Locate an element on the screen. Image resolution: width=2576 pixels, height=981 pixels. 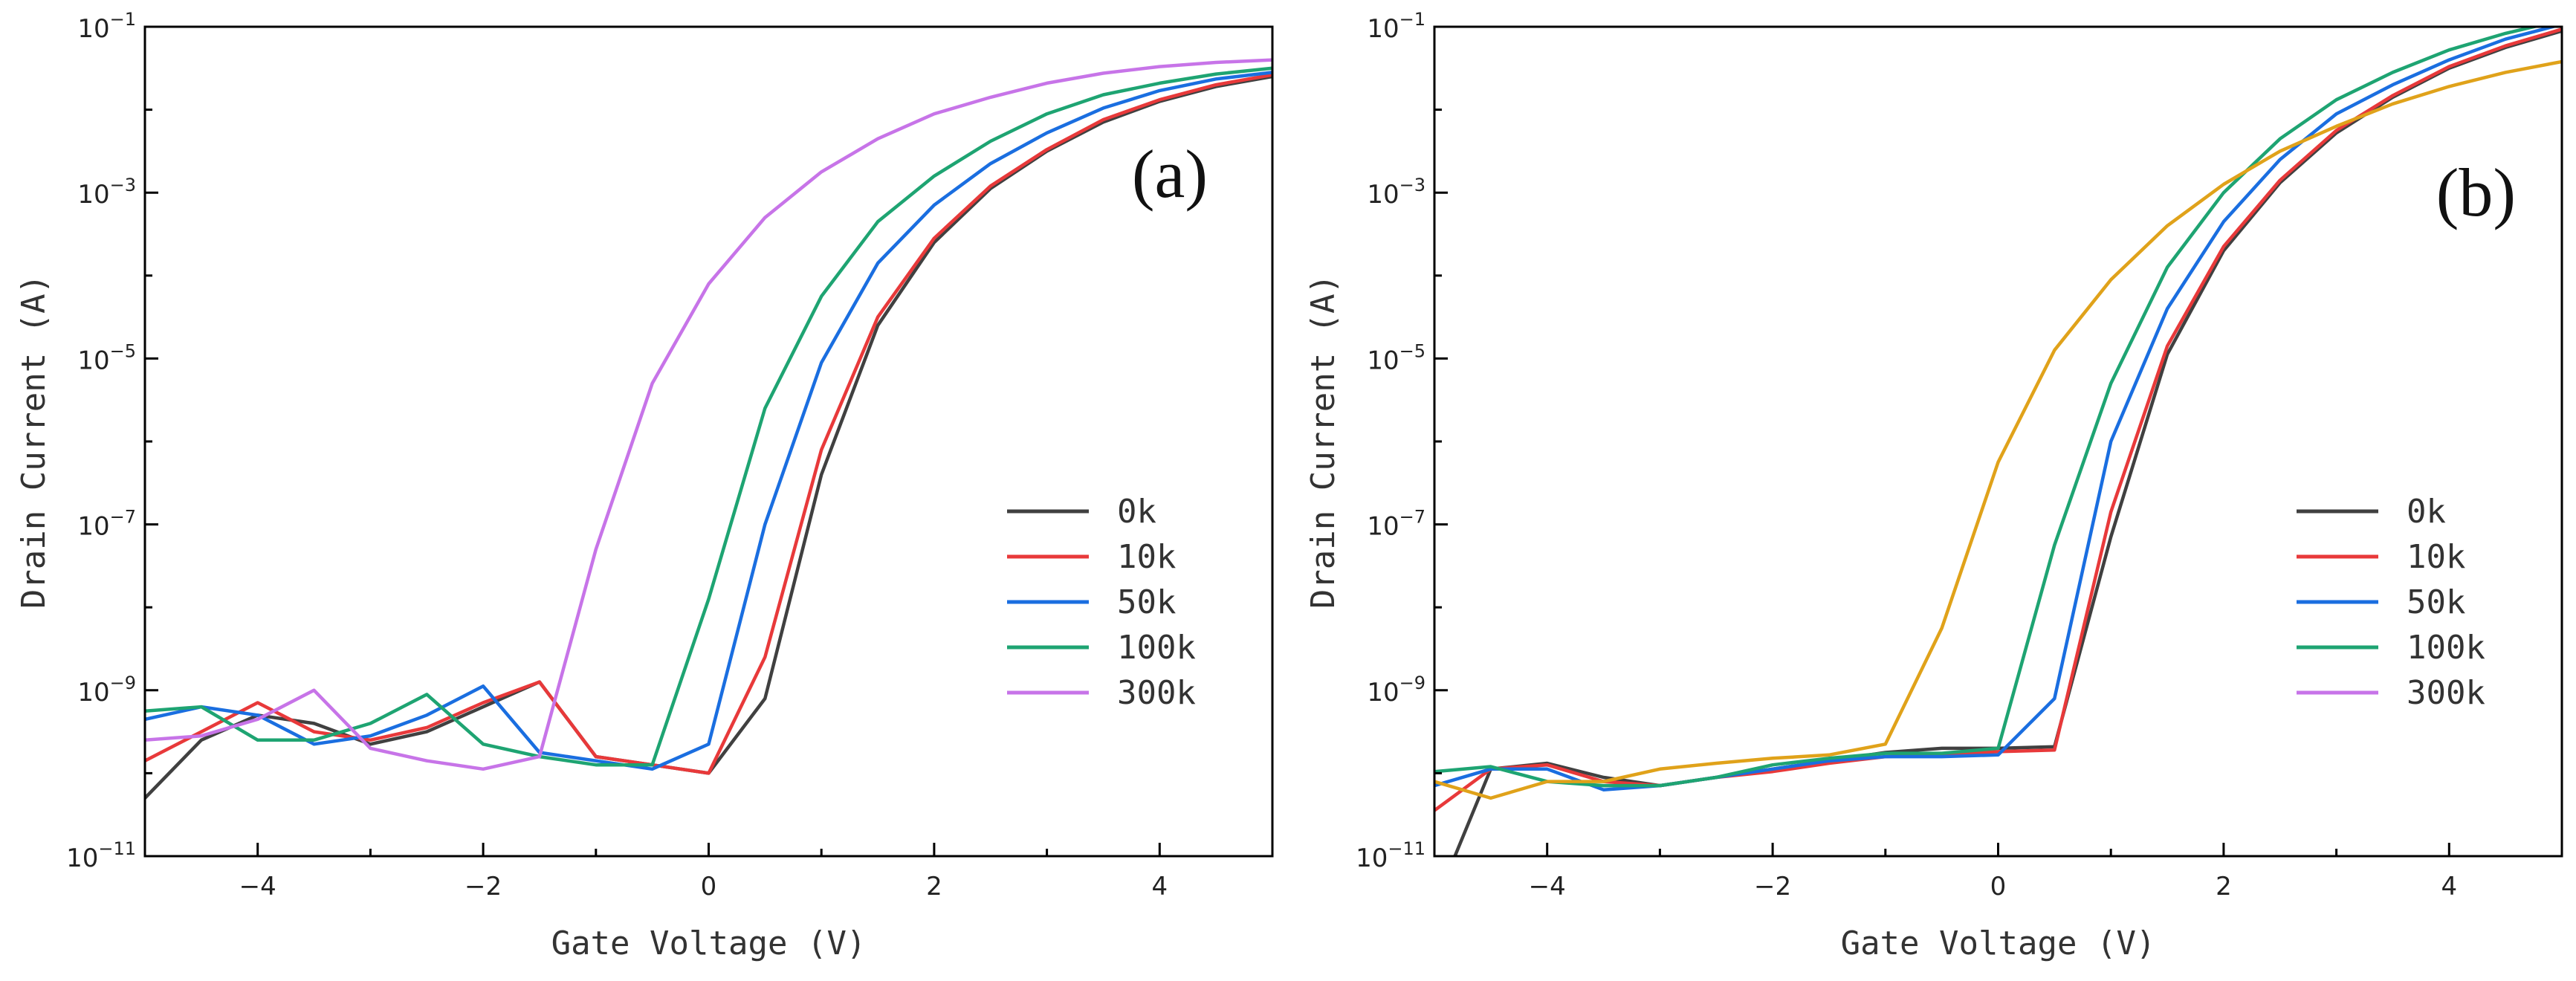
panel-label: (b) is located at coordinates (2476, 192).